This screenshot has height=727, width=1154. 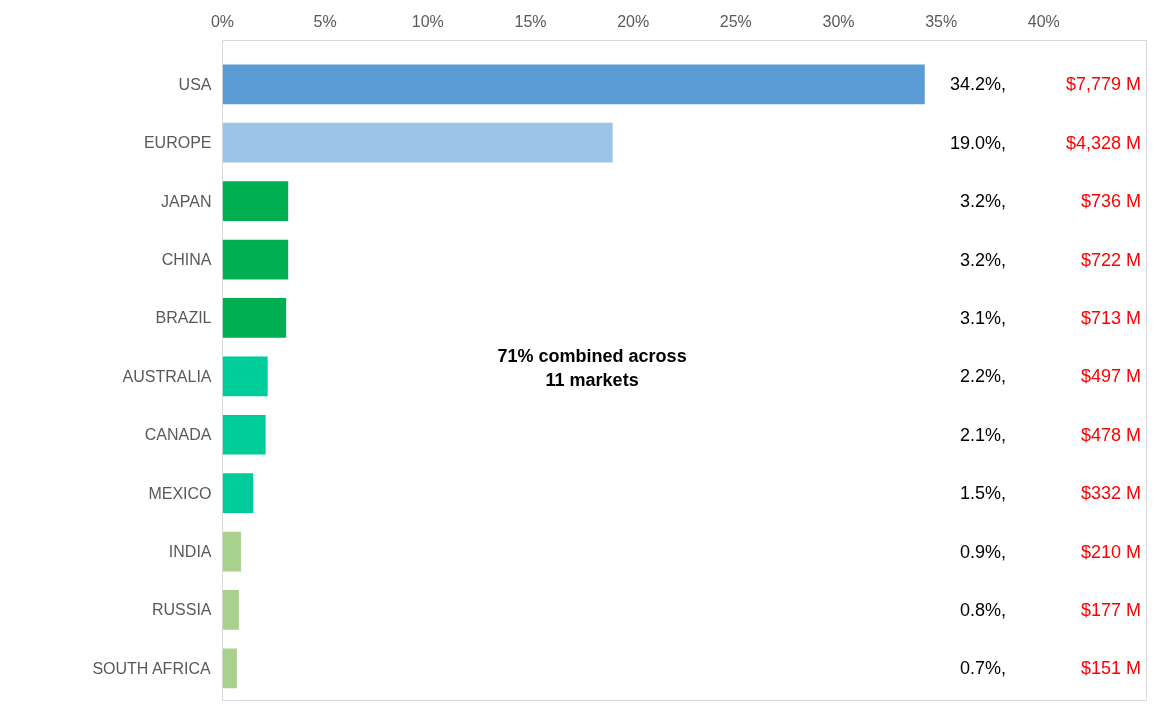 What do you see at coordinates (1045, 84) in the screenshot?
I see `text: 34.2%, $7,779 M` at bounding box center [1045, 84].